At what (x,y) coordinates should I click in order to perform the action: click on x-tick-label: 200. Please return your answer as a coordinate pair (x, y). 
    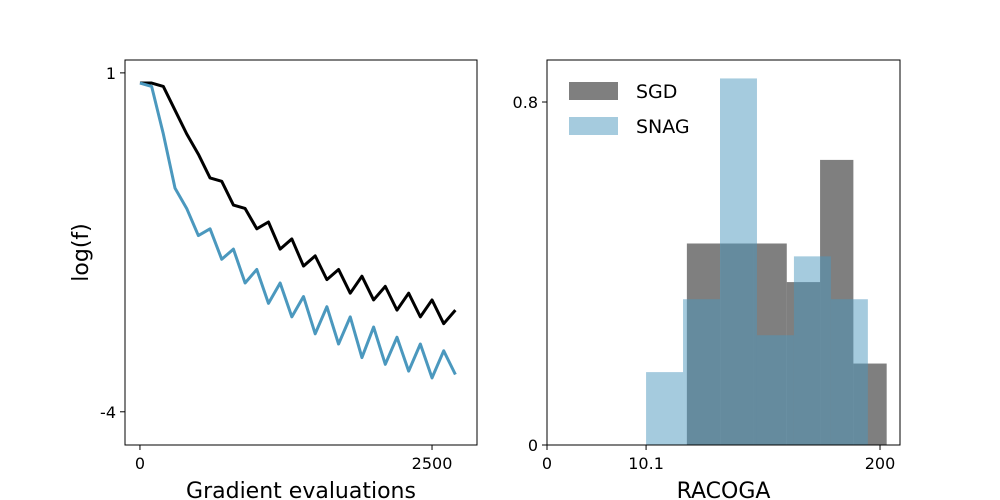
    Looking at the image, I should click on (880, 463).